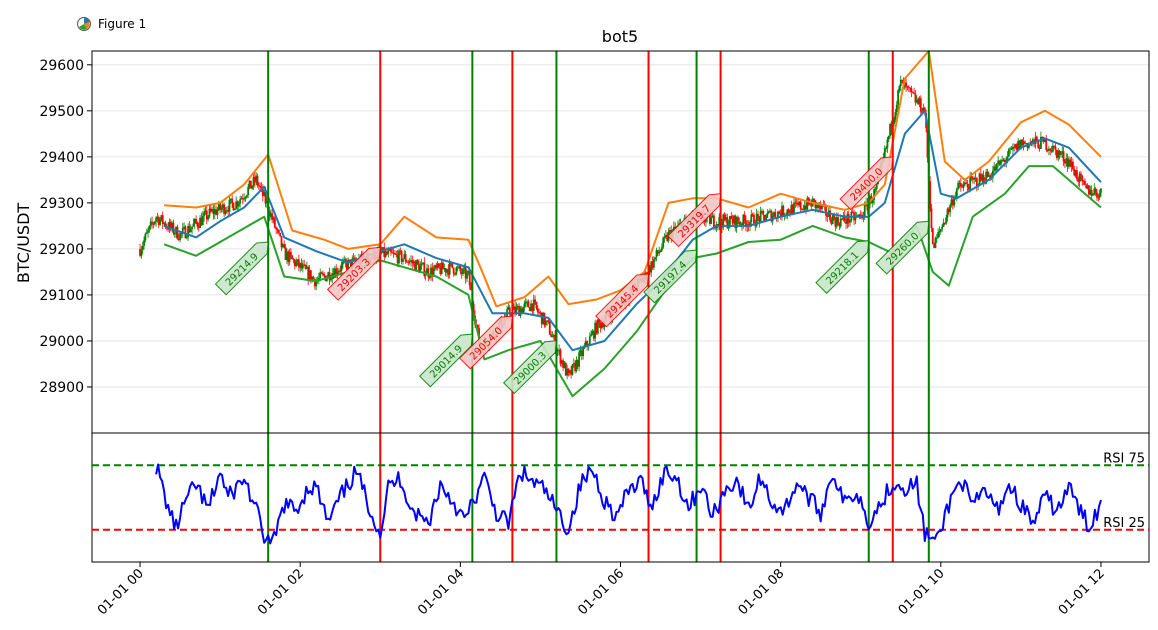 The height and width of the screenshot is (630, 1158). I want to click on buy-signal-tag-box, so click(241, 268).